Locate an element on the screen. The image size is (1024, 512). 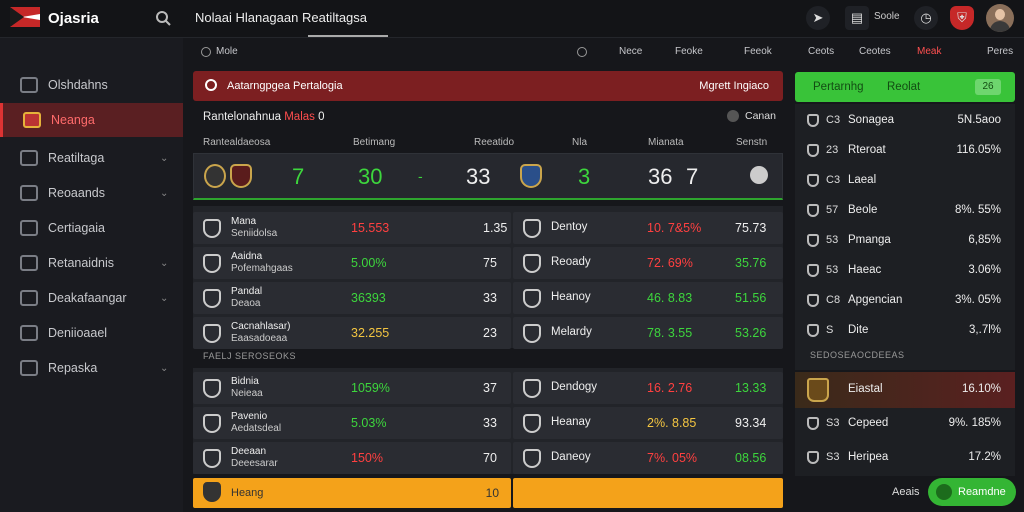
highlight-row-extension is located at coordinates (648, 493).